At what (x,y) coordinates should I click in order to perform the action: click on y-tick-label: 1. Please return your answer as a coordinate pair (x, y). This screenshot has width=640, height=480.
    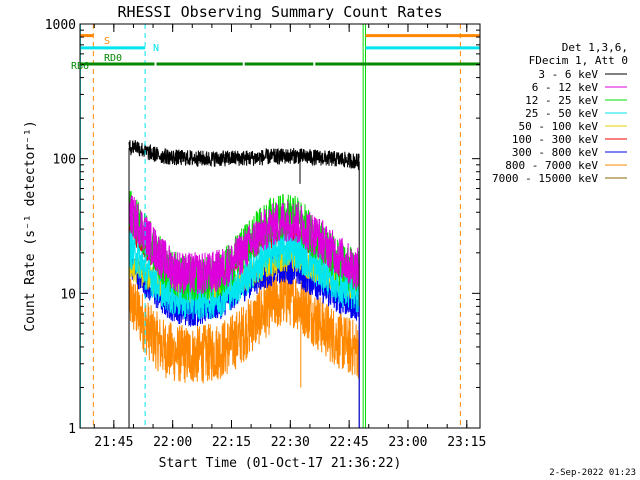
    Looking at the image, I should click on (72, 429).